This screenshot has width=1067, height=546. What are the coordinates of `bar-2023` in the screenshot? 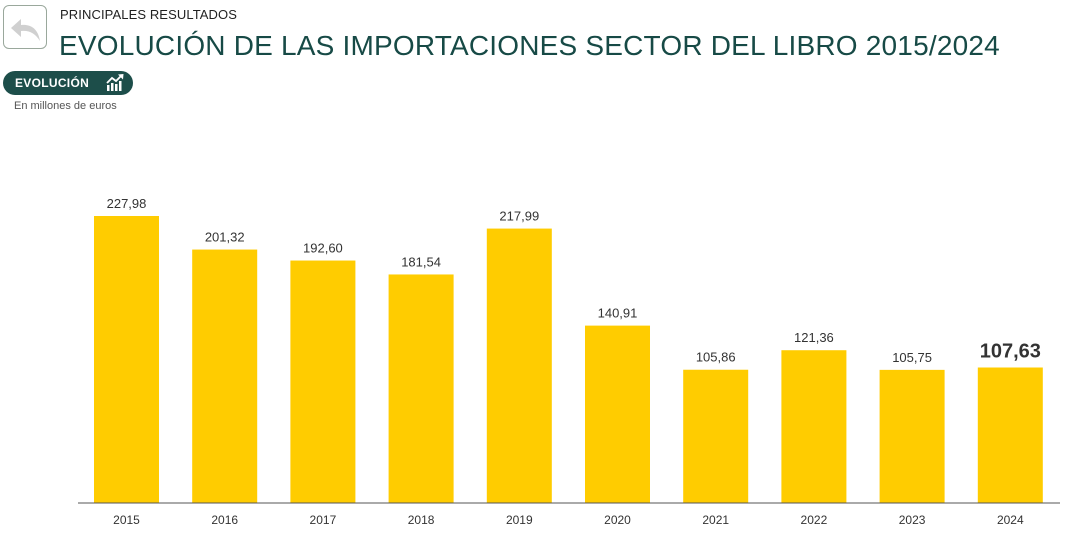 It's located at (912, 436).